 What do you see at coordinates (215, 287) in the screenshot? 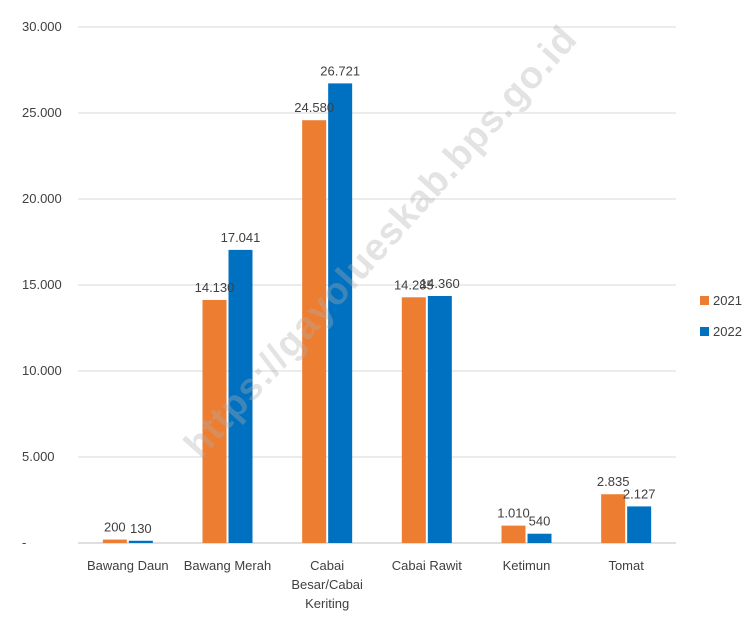
I see `data-label-2021: 14.130` at bounding box center [215, 287].